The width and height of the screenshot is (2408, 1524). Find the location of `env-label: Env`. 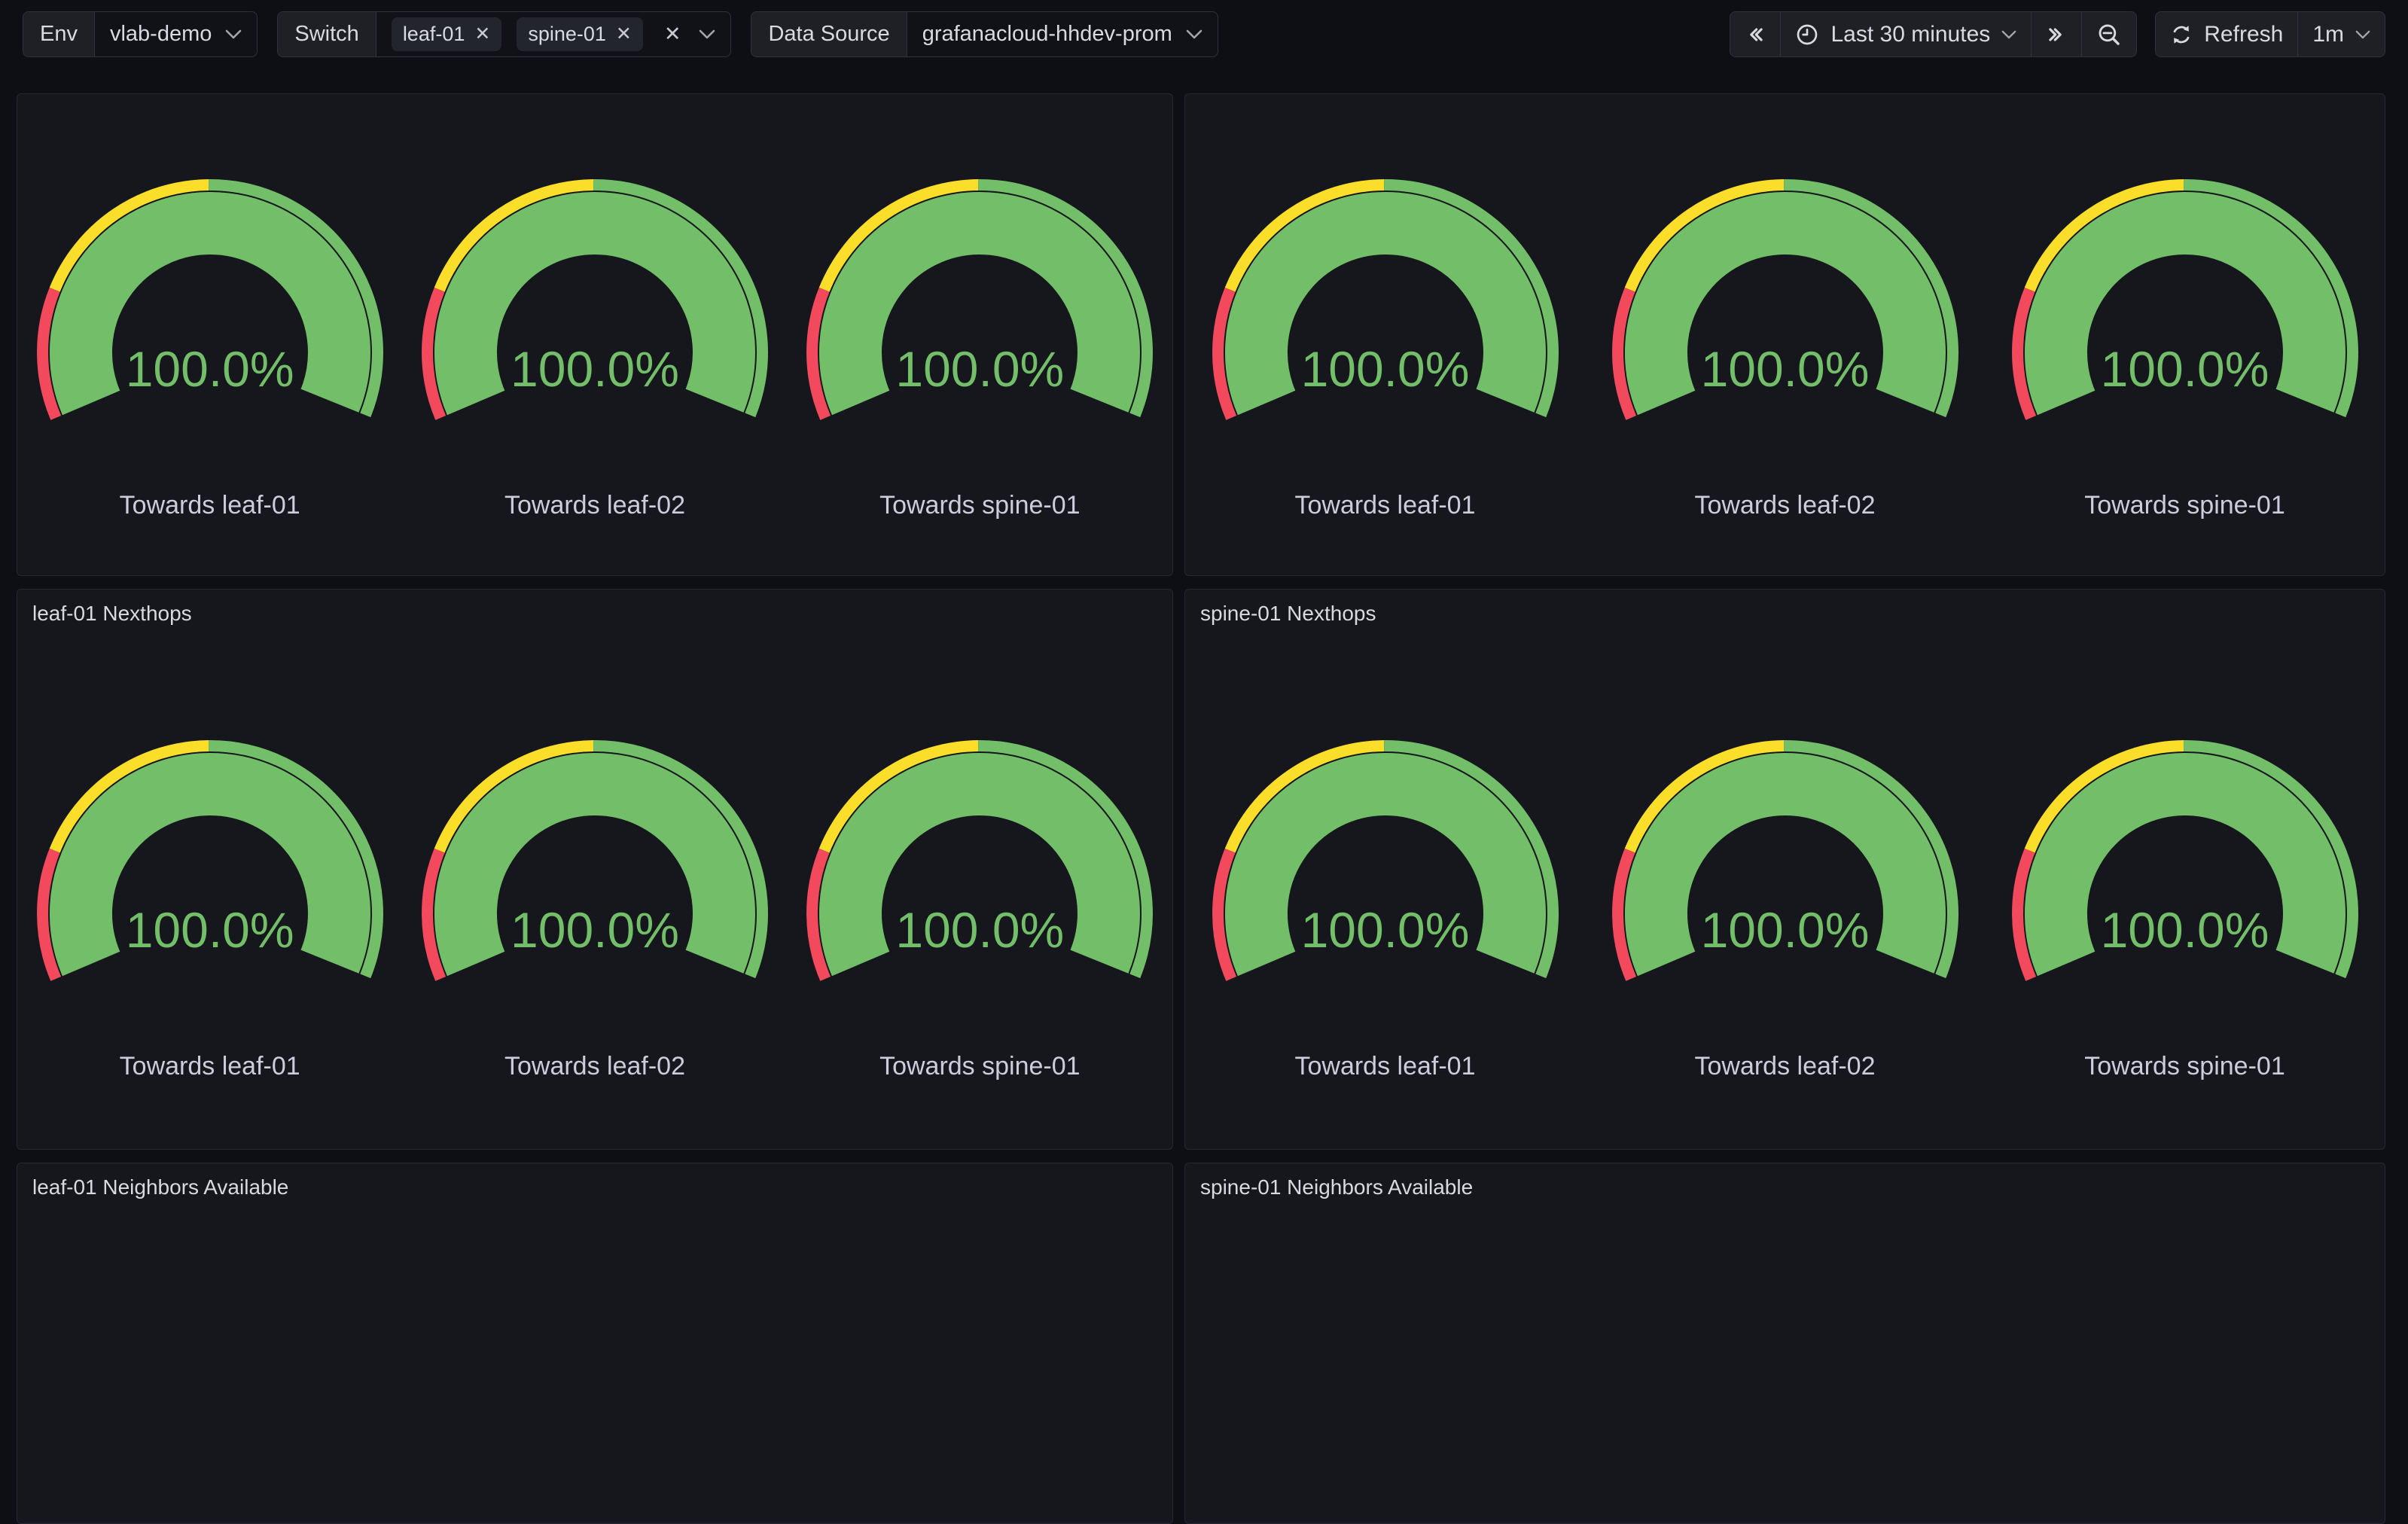

env-label: Env is located at coordinates (58, 34).